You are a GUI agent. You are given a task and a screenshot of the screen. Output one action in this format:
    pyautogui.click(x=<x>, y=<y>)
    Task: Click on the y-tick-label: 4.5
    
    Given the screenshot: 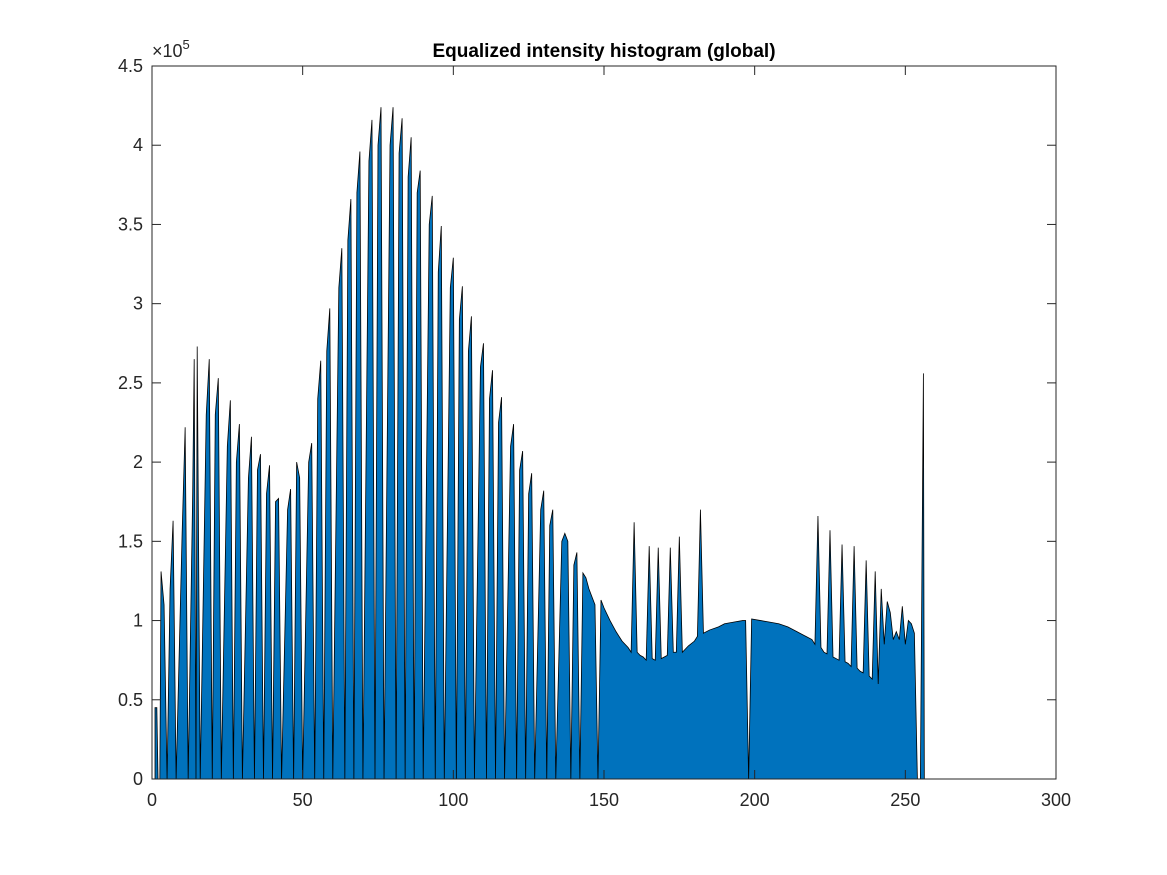 What is the action you would take?
    pyautogui.click(x=130, y=66)
    